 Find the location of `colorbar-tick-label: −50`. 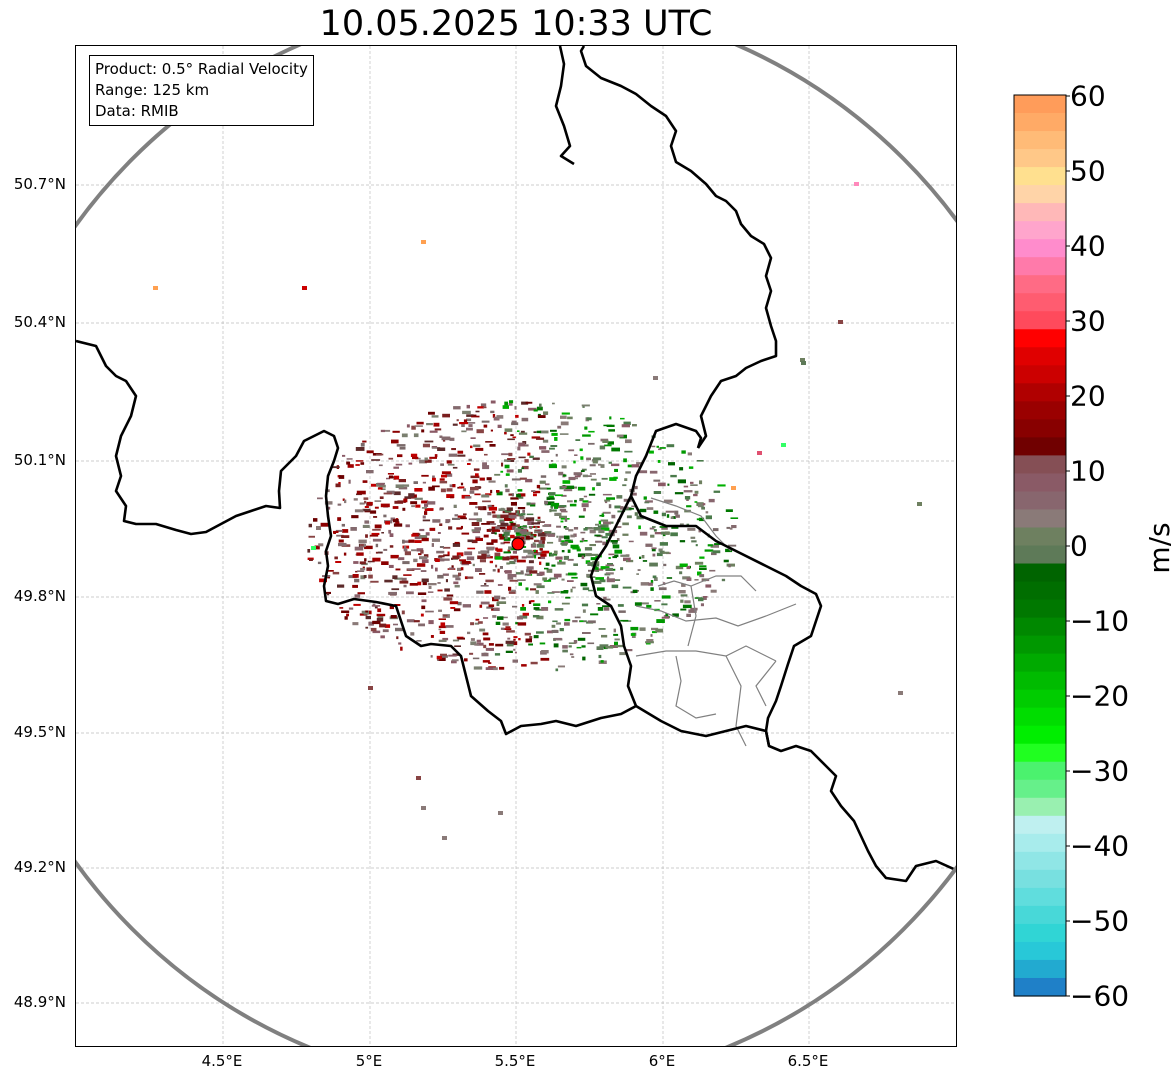

colorbar-tick-label: −50 is located at coordinates (1100, 921).